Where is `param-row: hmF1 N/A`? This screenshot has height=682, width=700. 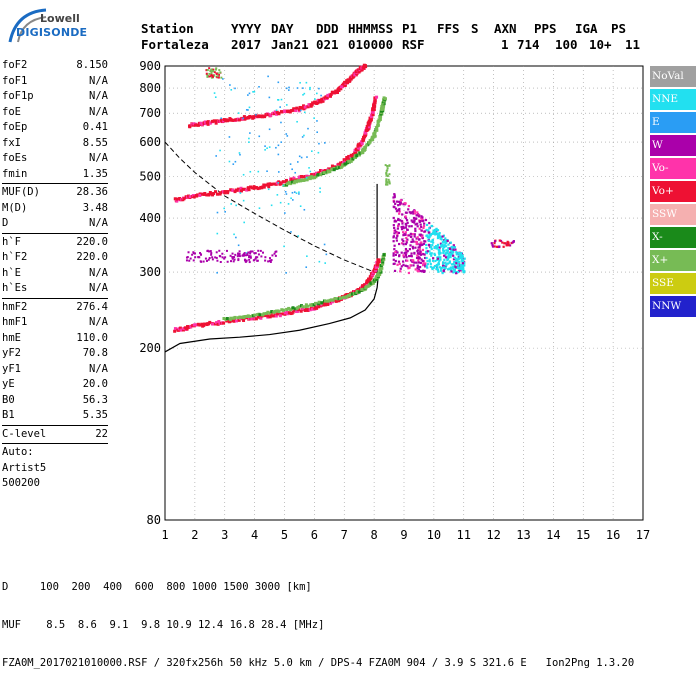
param-row: hmF1 N/A is located at coordinates (55, 323).